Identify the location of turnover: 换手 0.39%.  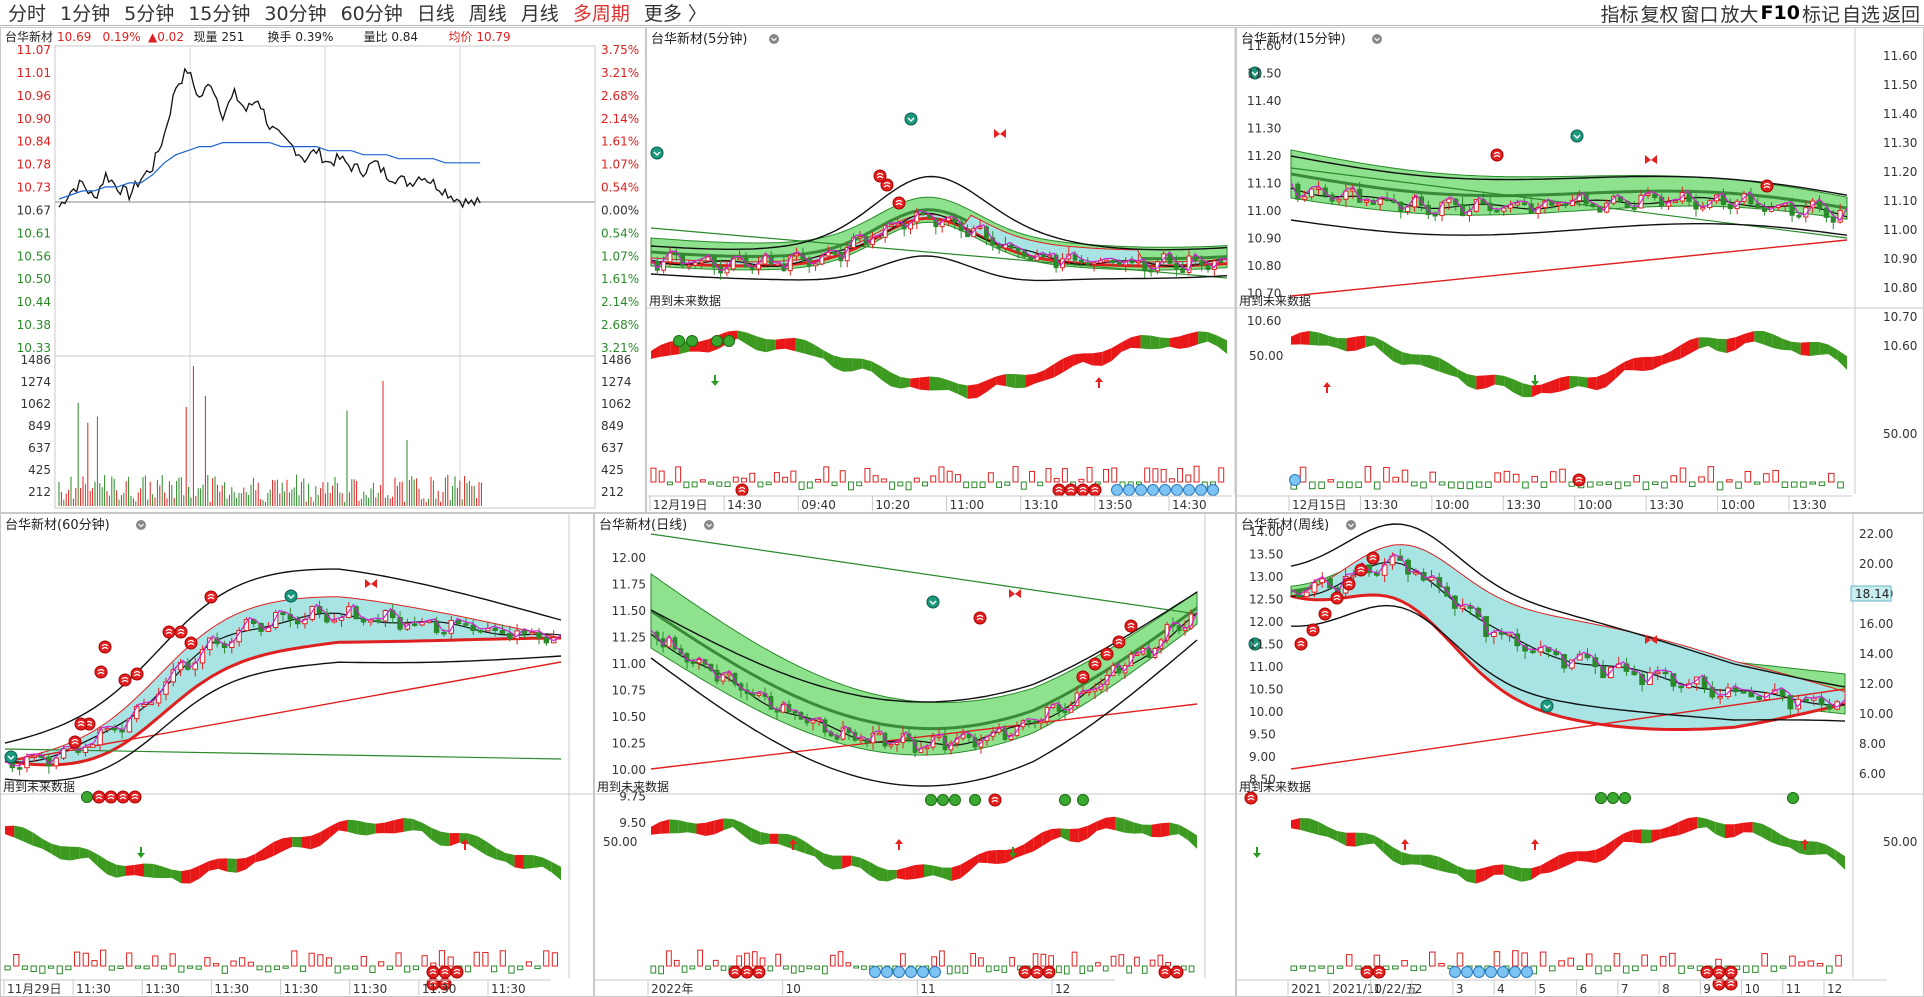
(301, 37).